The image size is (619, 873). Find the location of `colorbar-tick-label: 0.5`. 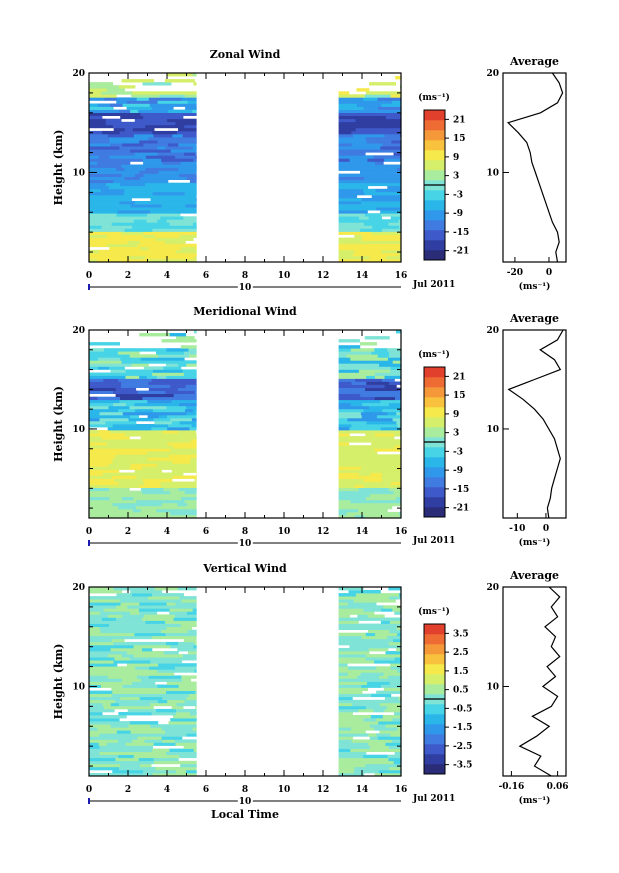

colorbar-tick-label: 0.5 is located at coordinates (461, 691).